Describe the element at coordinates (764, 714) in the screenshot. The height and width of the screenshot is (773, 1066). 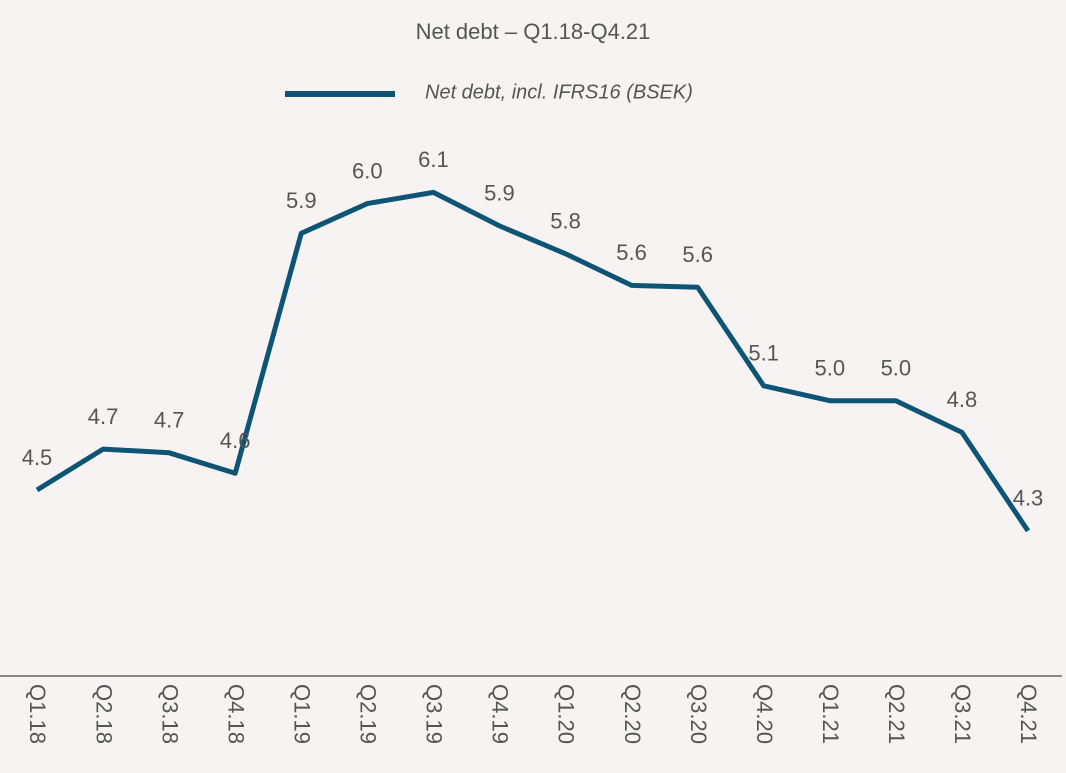
I see `x-tick-label: Q4.20` at that location.